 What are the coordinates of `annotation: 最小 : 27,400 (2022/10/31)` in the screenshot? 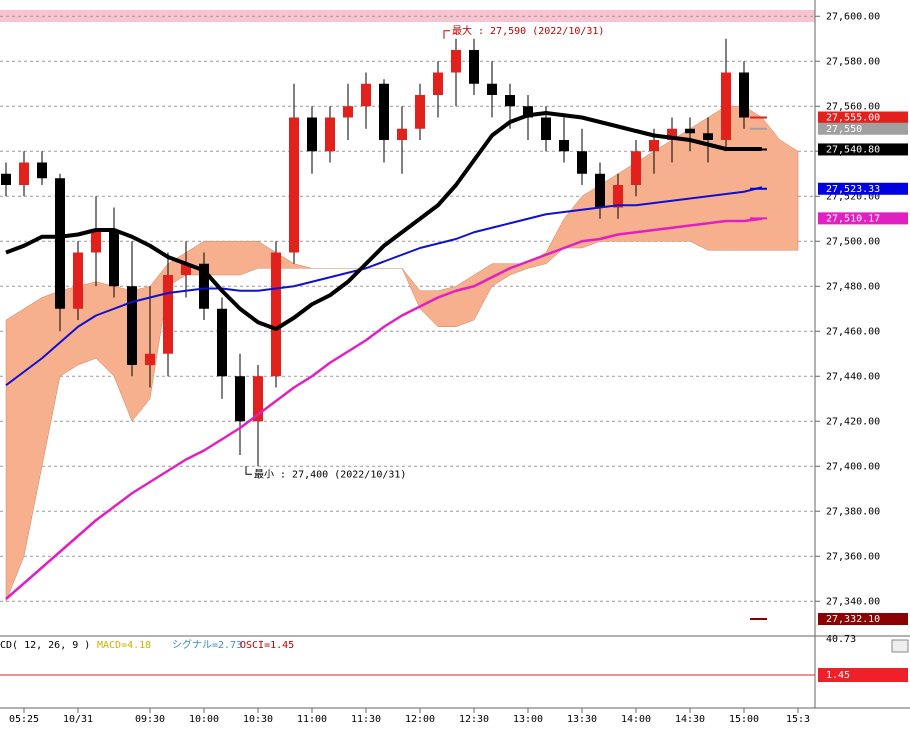 It's located at (330, 474).